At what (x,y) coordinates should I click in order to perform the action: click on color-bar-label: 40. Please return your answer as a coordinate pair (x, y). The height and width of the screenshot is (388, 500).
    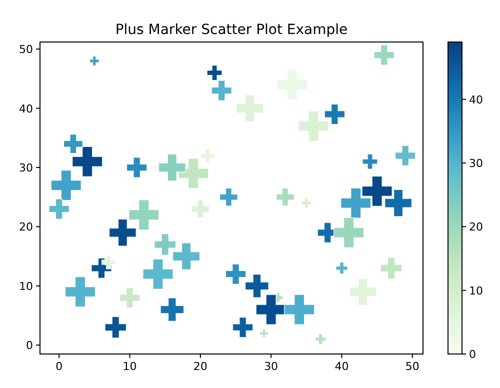
    Looking at the image, I should click on (476, 99).